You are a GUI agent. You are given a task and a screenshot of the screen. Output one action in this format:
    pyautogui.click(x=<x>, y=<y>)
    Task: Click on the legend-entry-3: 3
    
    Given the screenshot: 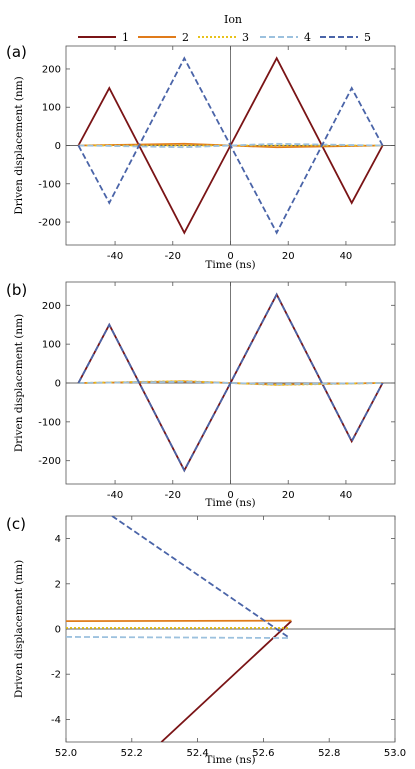 What is the action you would take?
    pyautogui.click(x=223, y=37)
    